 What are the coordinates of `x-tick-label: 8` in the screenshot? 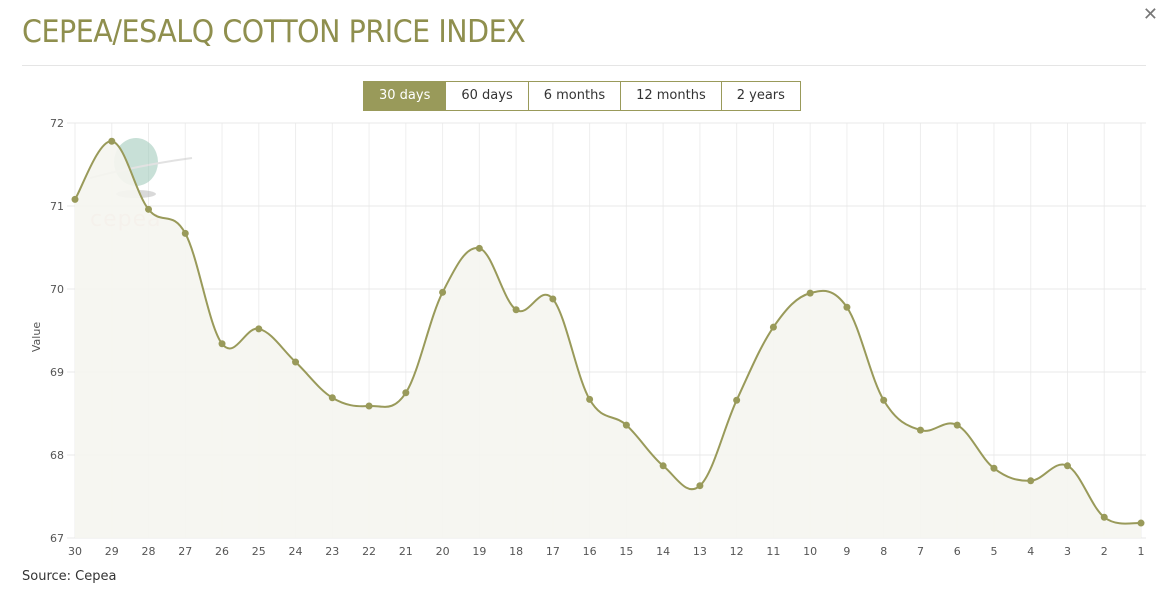 It's located at (883, 551).